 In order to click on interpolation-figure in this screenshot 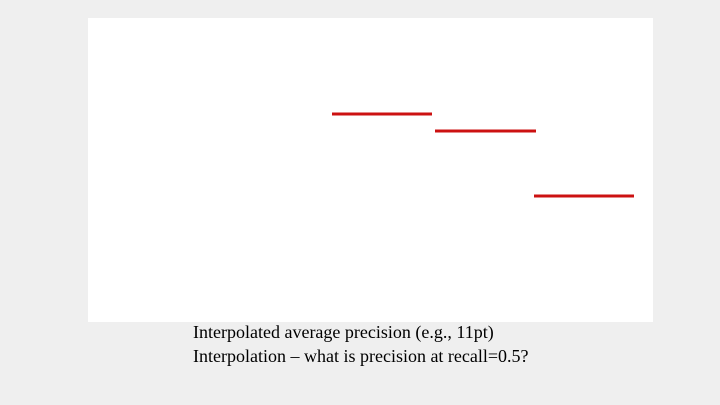, I will do `click(483, 155)`.